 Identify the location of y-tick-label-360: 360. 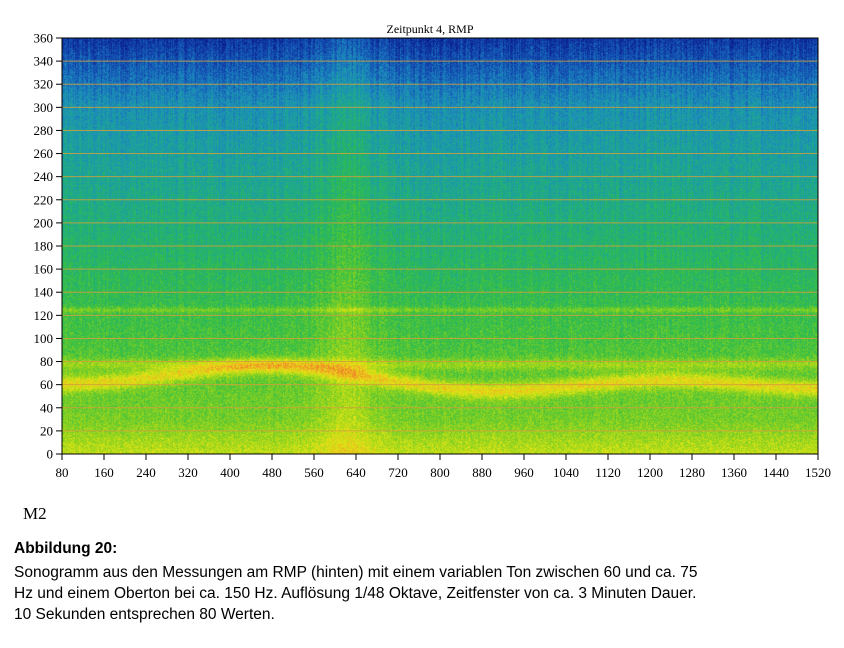
(44, 38).